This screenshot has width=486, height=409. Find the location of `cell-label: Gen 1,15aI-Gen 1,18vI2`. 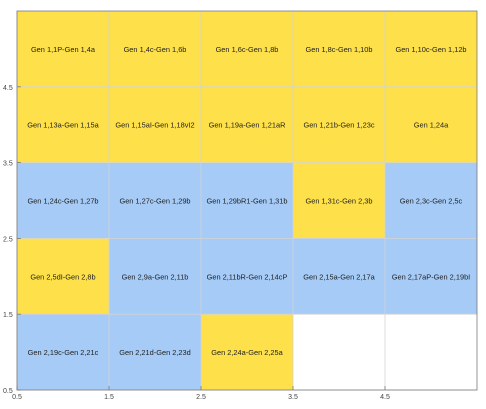

cell-label: Gen 1,15aI-Gen 1,18vI2 is located at coordinates (154, 125).